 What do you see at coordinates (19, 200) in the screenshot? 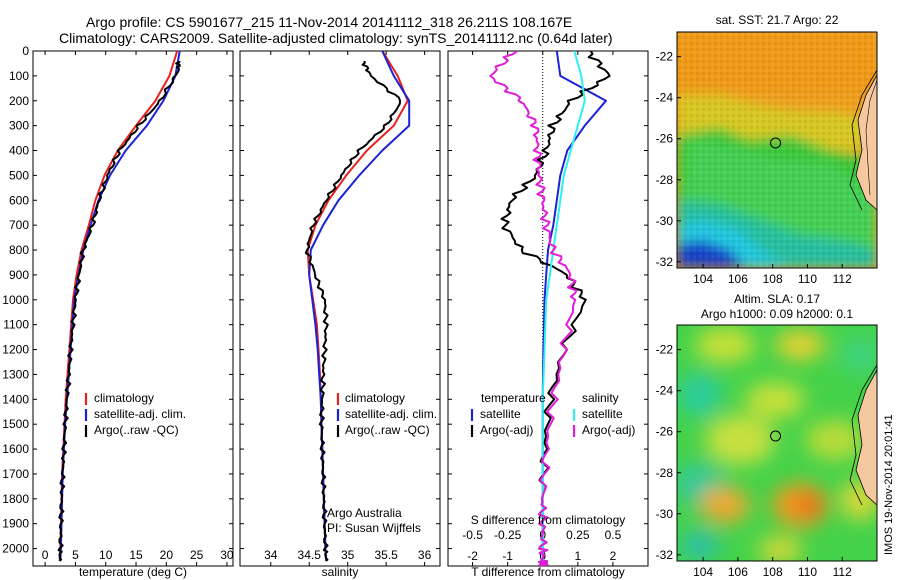
I see `depth-tick-label: 600` at bounding box center [19, 200].